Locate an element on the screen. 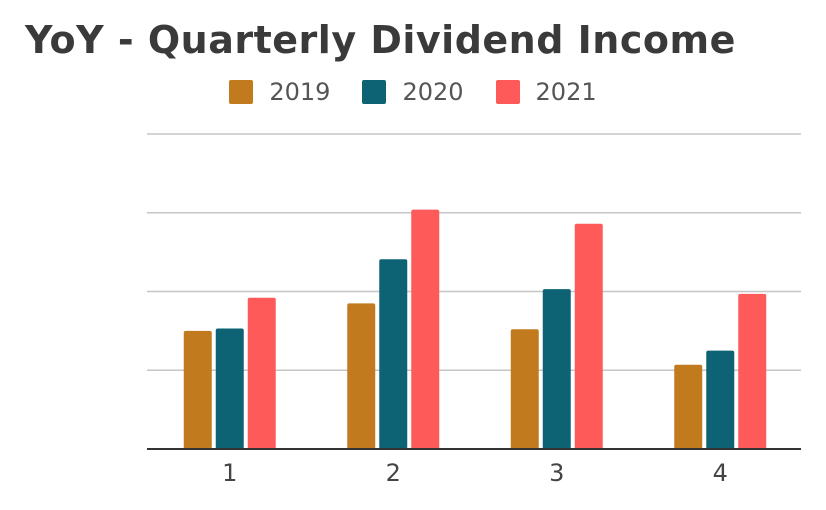 This screenshot has width=826, height=510. bar-q4-2019 is located at coordinates (688, 406).